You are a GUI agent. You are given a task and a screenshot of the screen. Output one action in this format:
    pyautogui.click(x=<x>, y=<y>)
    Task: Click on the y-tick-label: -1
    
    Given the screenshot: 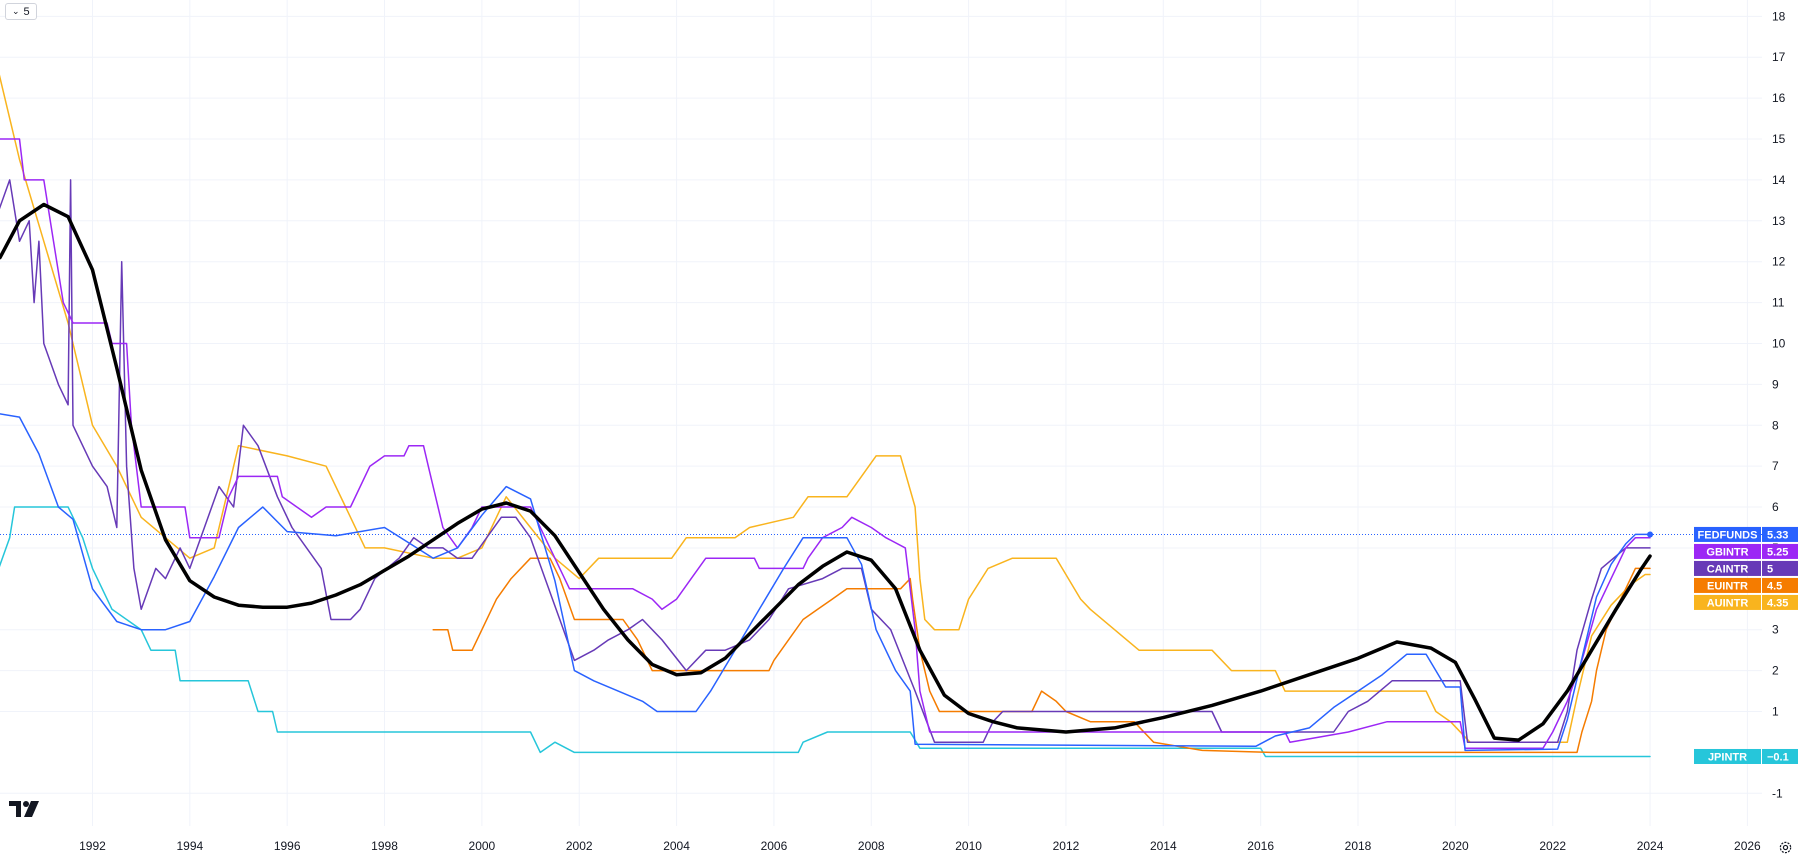 What is the action you would take?
    pyautogui.click(x=1777, y=793)
    